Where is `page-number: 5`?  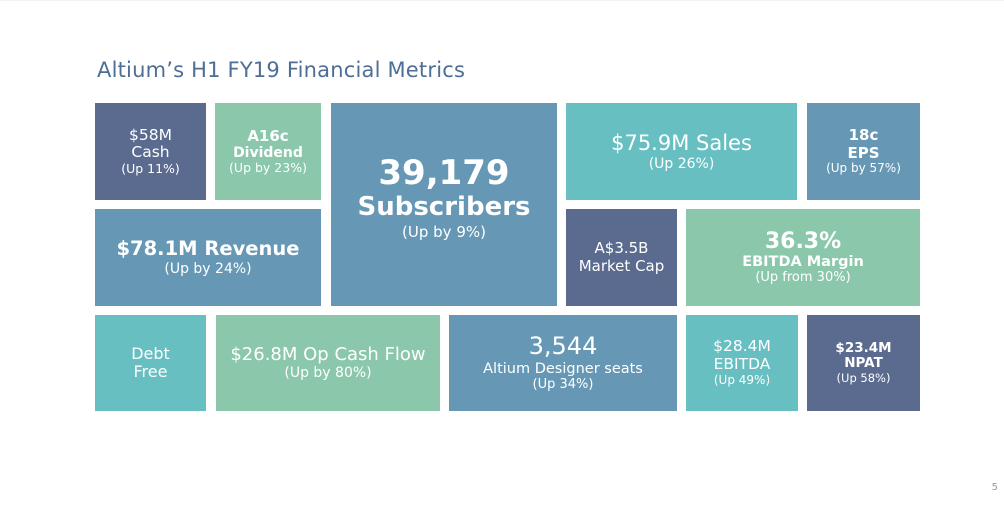
page-number: 5 is located at coordinates (994, 487).